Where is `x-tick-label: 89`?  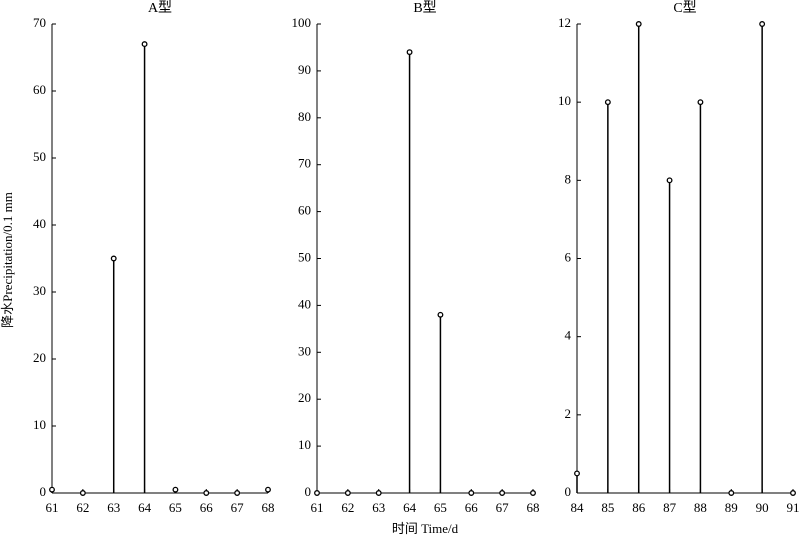 x-tick-label: 89 is located at coordinates (731, 507).